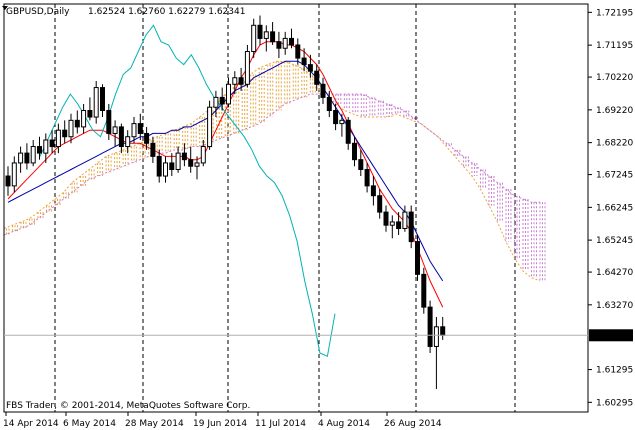 This screenshot has height=430, width=635. What do you see at coordinates (31, 424) in the screenshot?
I see `x-tick-label-0: 14 Apr 2014` at bounding box center [31, 424].